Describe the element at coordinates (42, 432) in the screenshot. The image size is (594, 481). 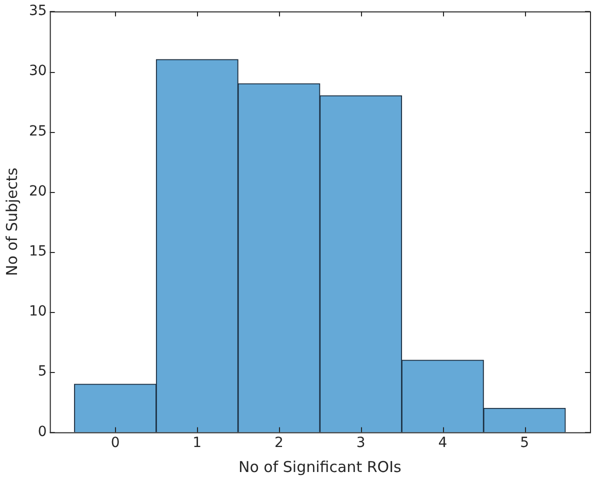
I see `y-tick-label: 0` at that location.